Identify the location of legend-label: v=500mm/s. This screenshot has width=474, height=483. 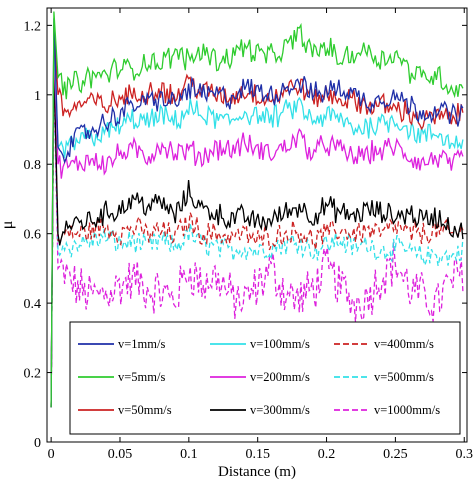
(404, 377).